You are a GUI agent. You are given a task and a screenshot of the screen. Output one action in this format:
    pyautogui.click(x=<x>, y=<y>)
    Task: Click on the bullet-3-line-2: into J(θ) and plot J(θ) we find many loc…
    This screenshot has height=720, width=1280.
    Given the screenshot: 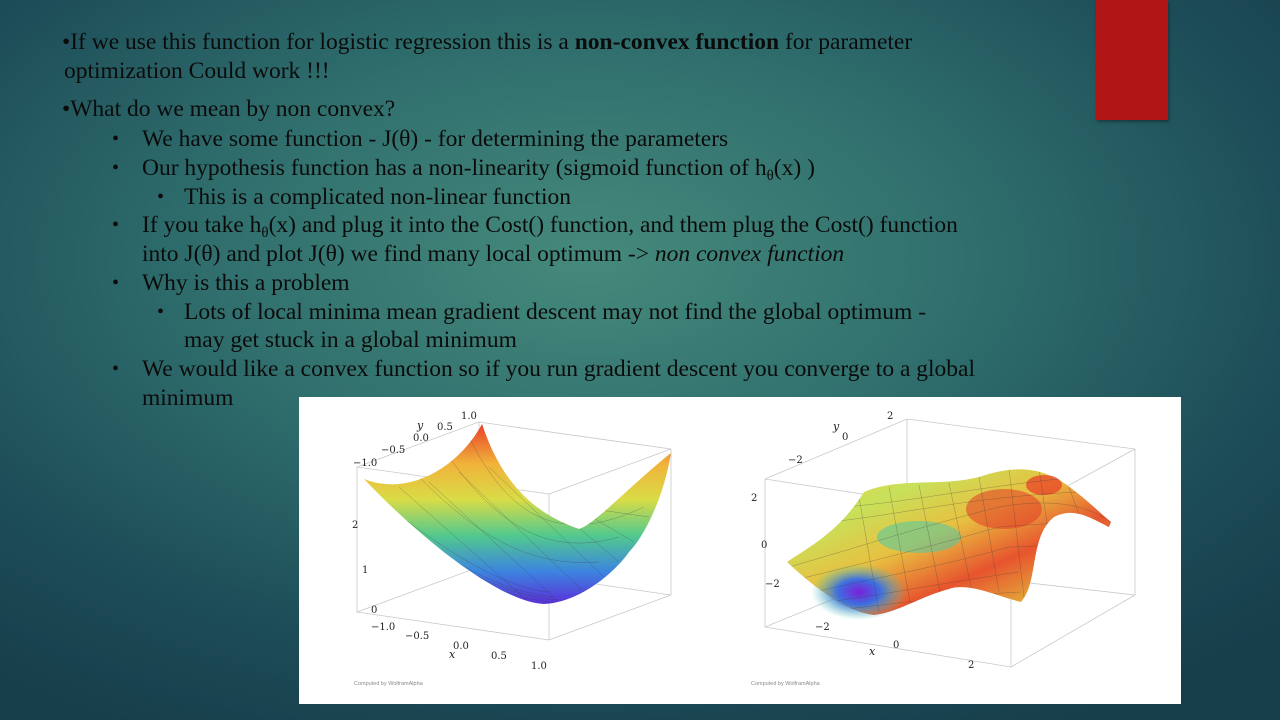 What is the action you would take?
    pyautogui.click(x=493, y=254)
    